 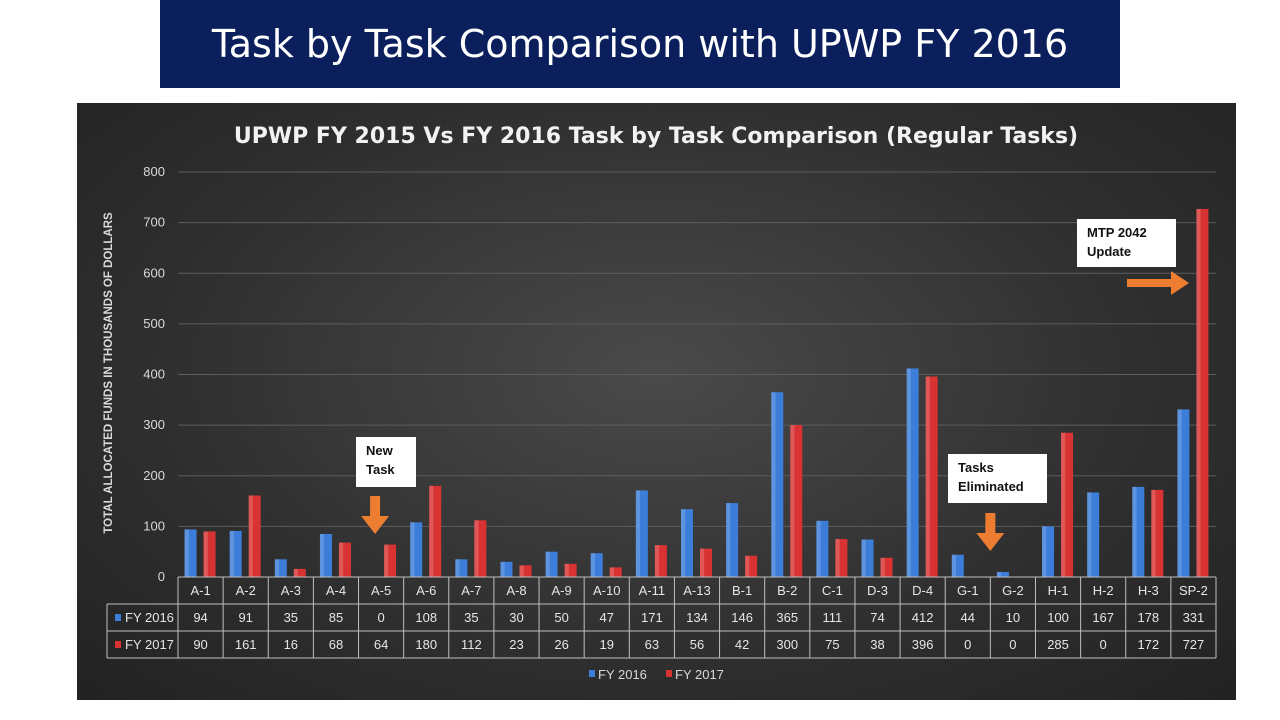 What do you see at coordinates (877, 590) in the screenshot?
I see `category-label: D-3` at bounding box center [877, 590].